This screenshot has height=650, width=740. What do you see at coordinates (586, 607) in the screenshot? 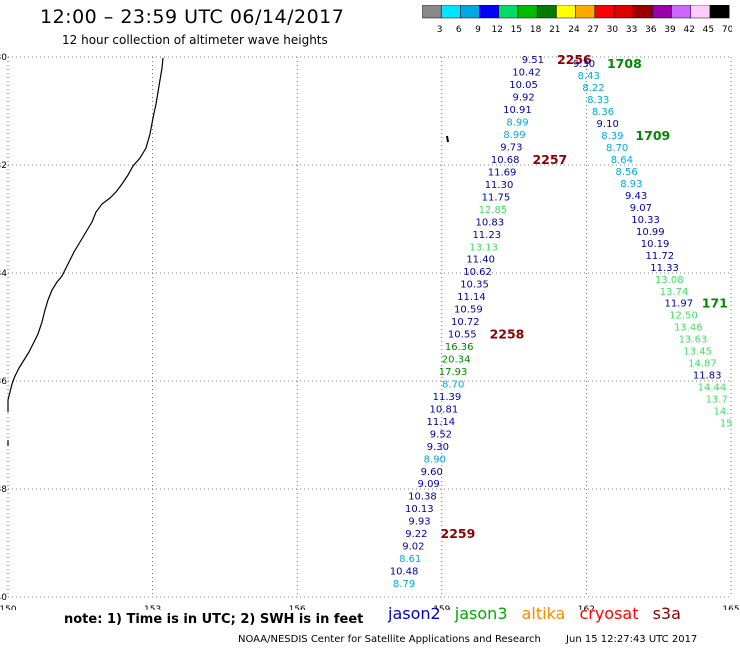
I see `lon-tick-label: 162` at bounding box center [586, 607].